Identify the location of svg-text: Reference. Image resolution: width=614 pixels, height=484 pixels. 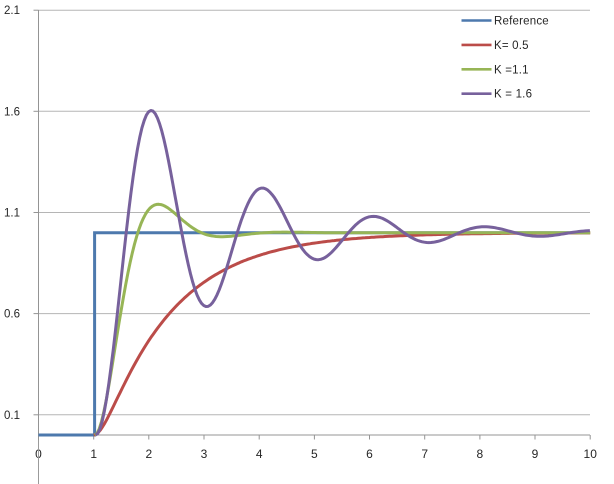
(521, 22).